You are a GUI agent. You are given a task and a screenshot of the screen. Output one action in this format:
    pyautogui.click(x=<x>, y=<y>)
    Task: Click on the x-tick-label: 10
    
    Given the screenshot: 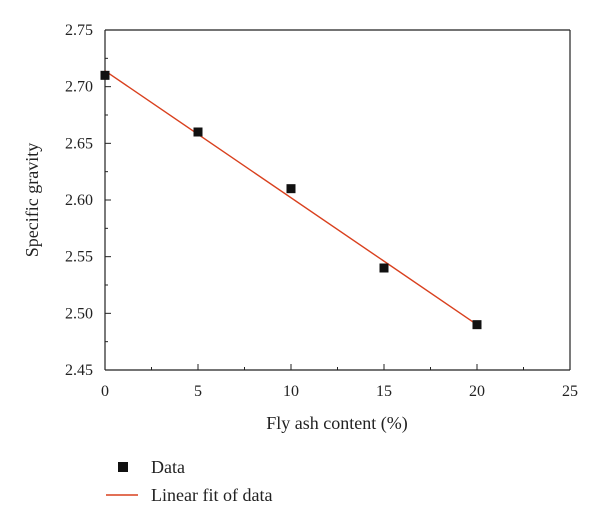 What is the action you would take?
    pyautogui.click(x=291, y=391)
    